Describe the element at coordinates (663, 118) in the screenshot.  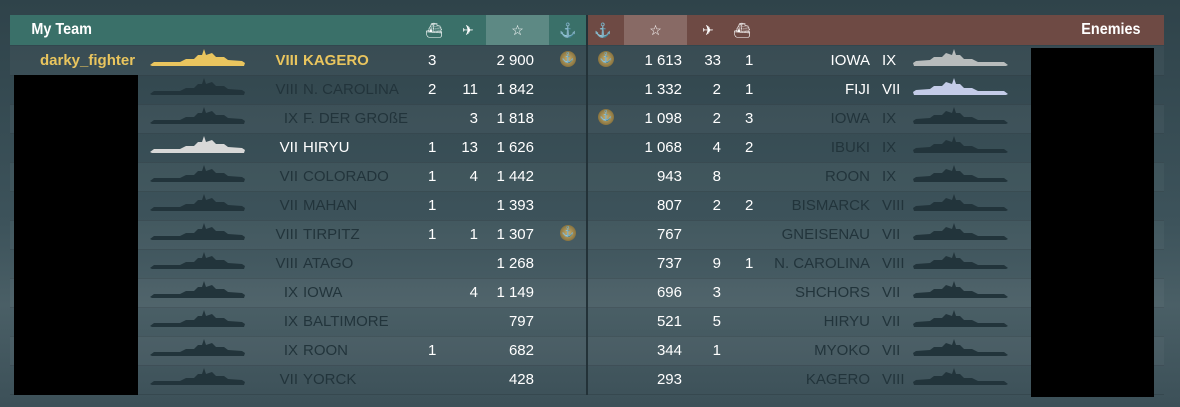
I see `xp: 1 098` at that location.